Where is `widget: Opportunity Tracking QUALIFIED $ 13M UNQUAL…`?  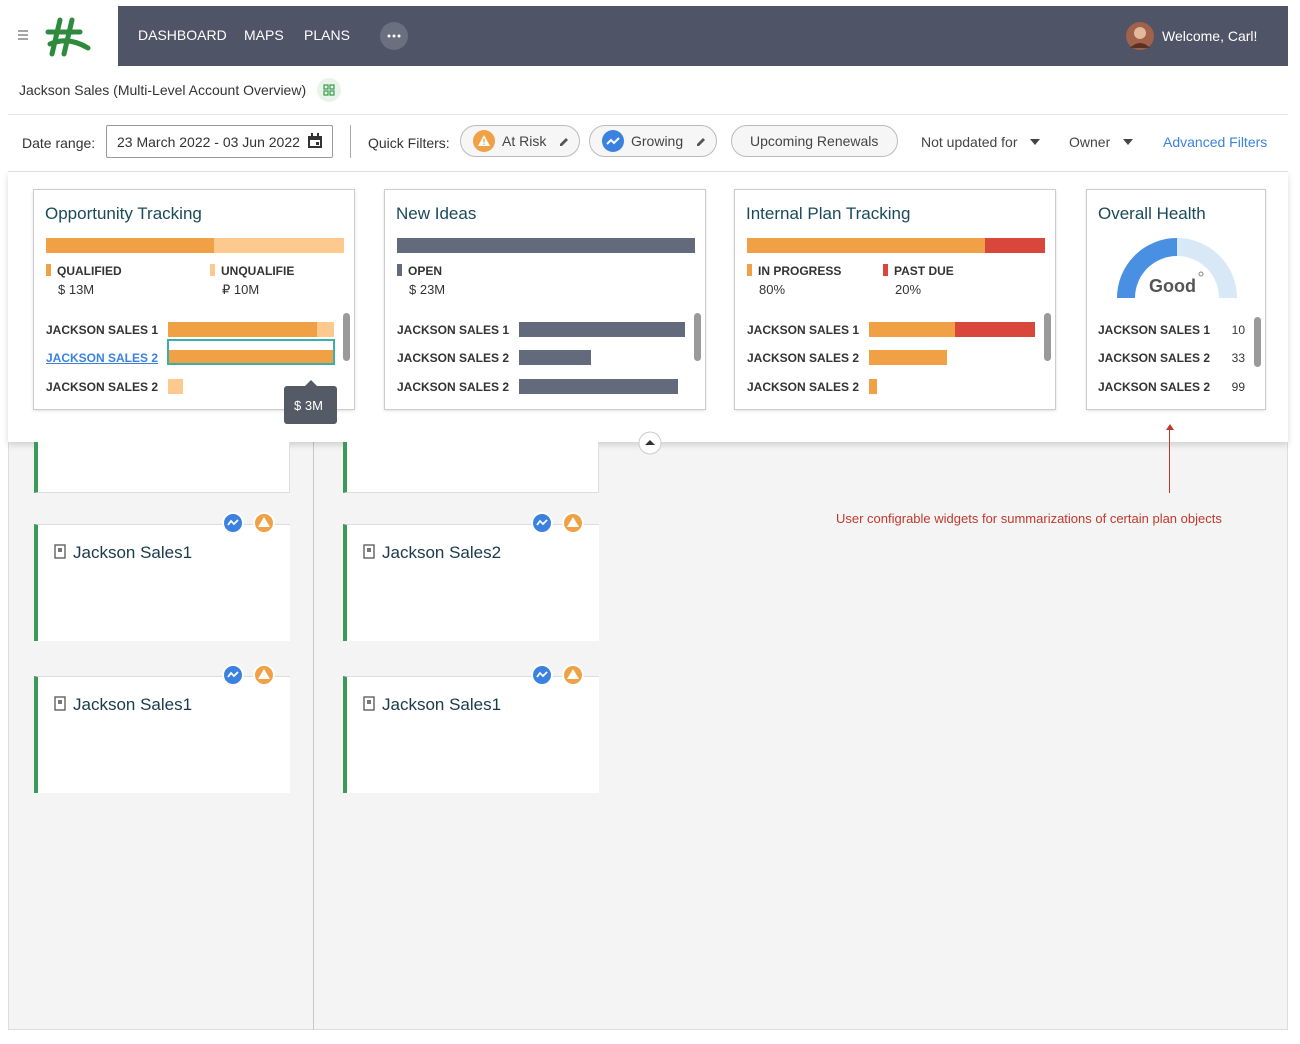 widget: Opportunity Tracking QUALIFIED $ 13M UNQUAL… is located at coordinates (194, 306).